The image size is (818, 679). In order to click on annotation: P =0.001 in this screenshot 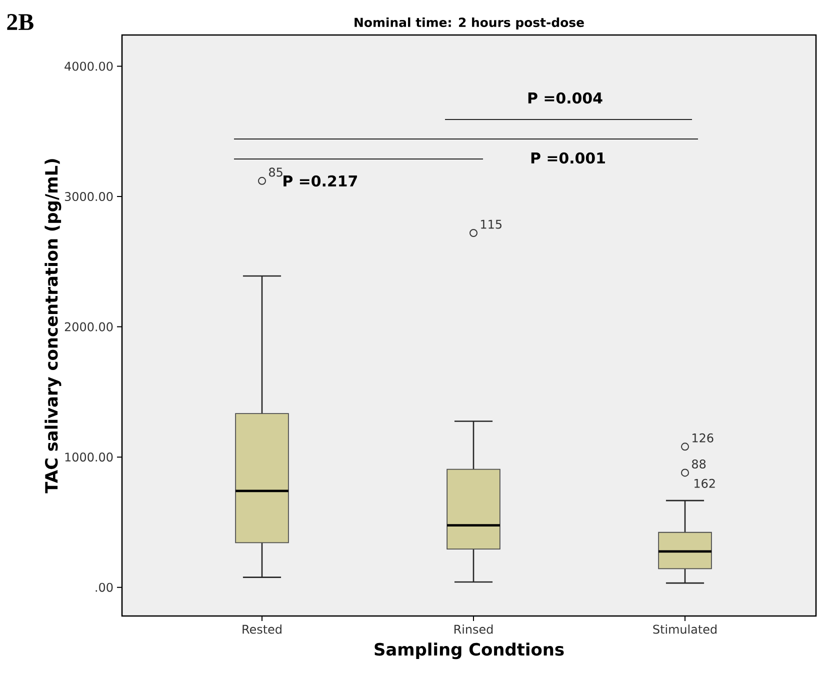, I will do `click(568, 158)`.